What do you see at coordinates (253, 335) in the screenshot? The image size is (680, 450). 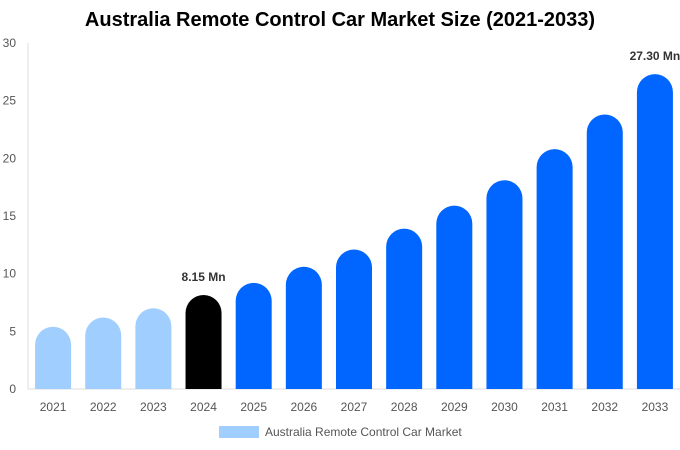 I see `bar-2025` at bounding box center [253, 335].